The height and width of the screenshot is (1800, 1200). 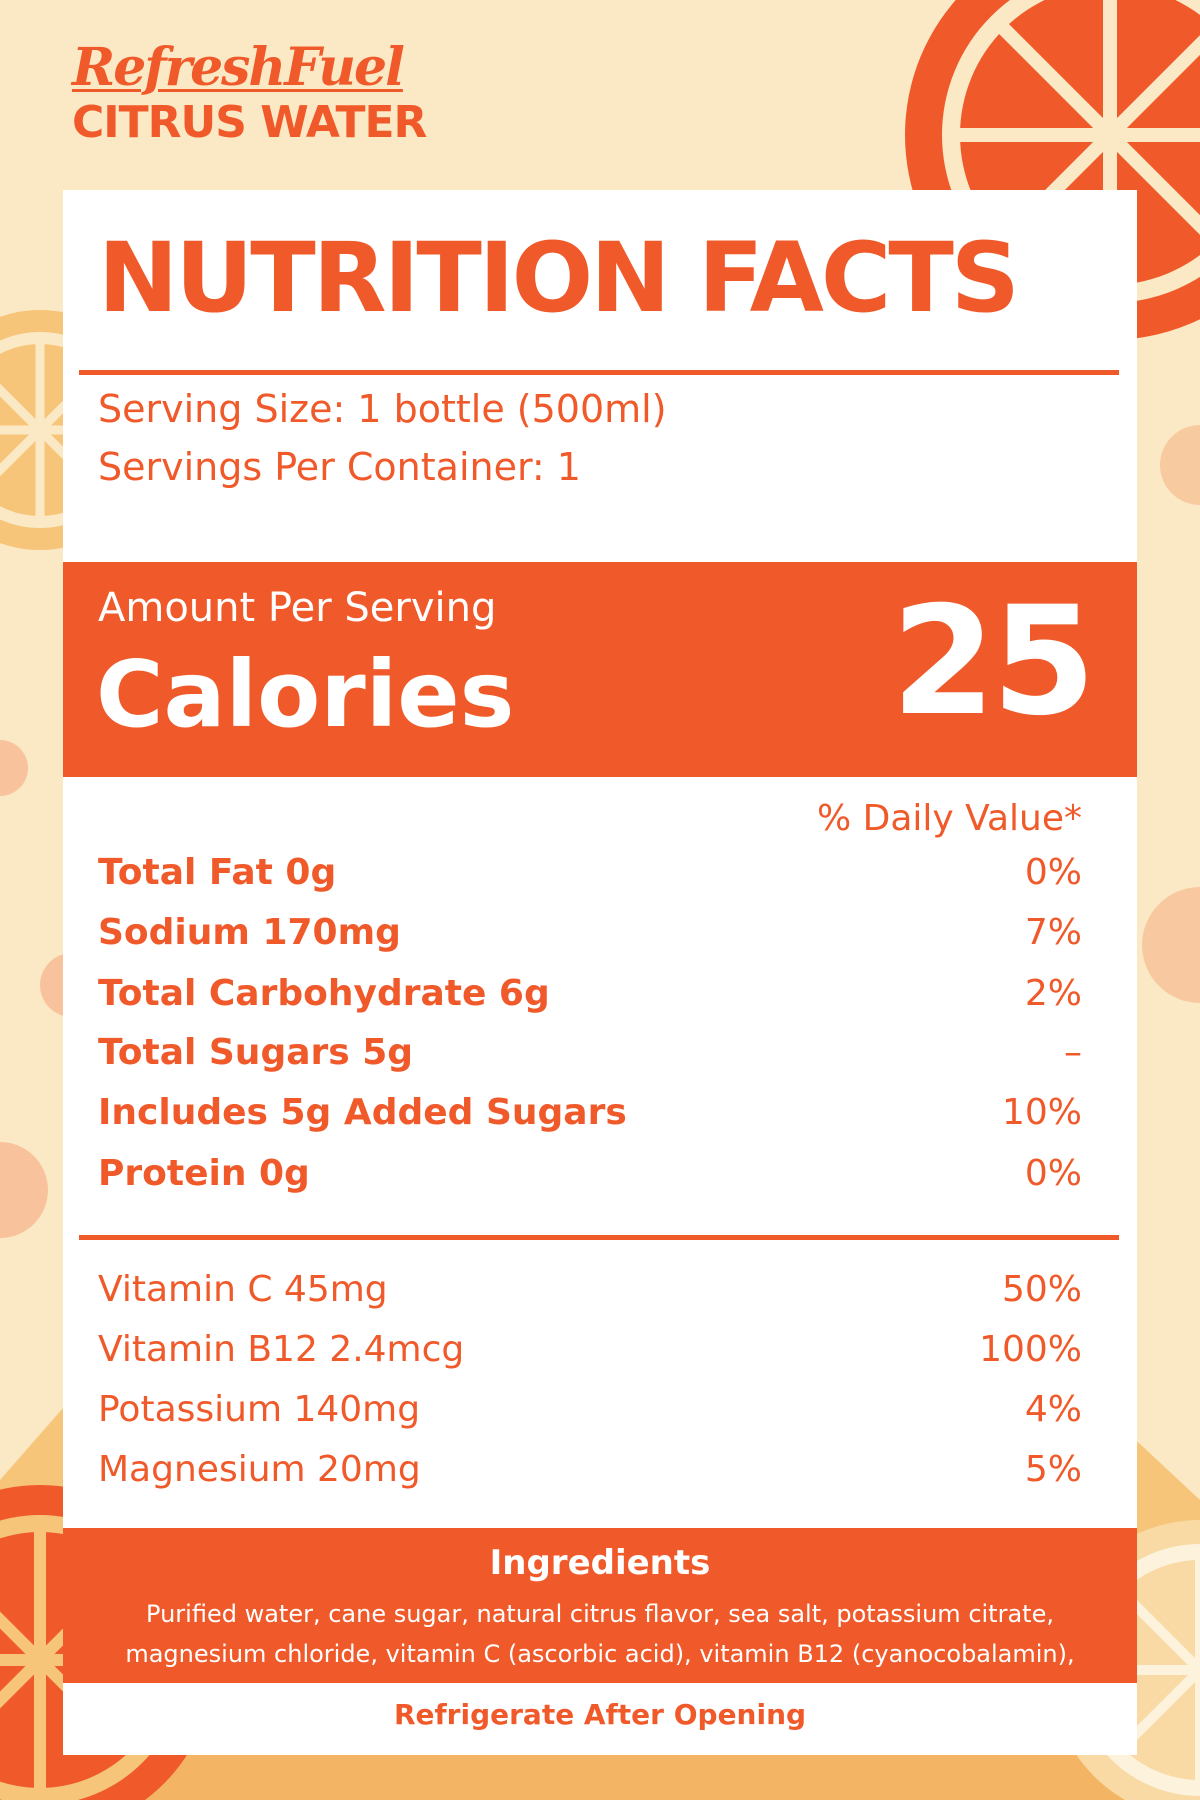 I want to click on vitamin-row: Vitamin C 45mg 50%, so click(x=590, y=1289).